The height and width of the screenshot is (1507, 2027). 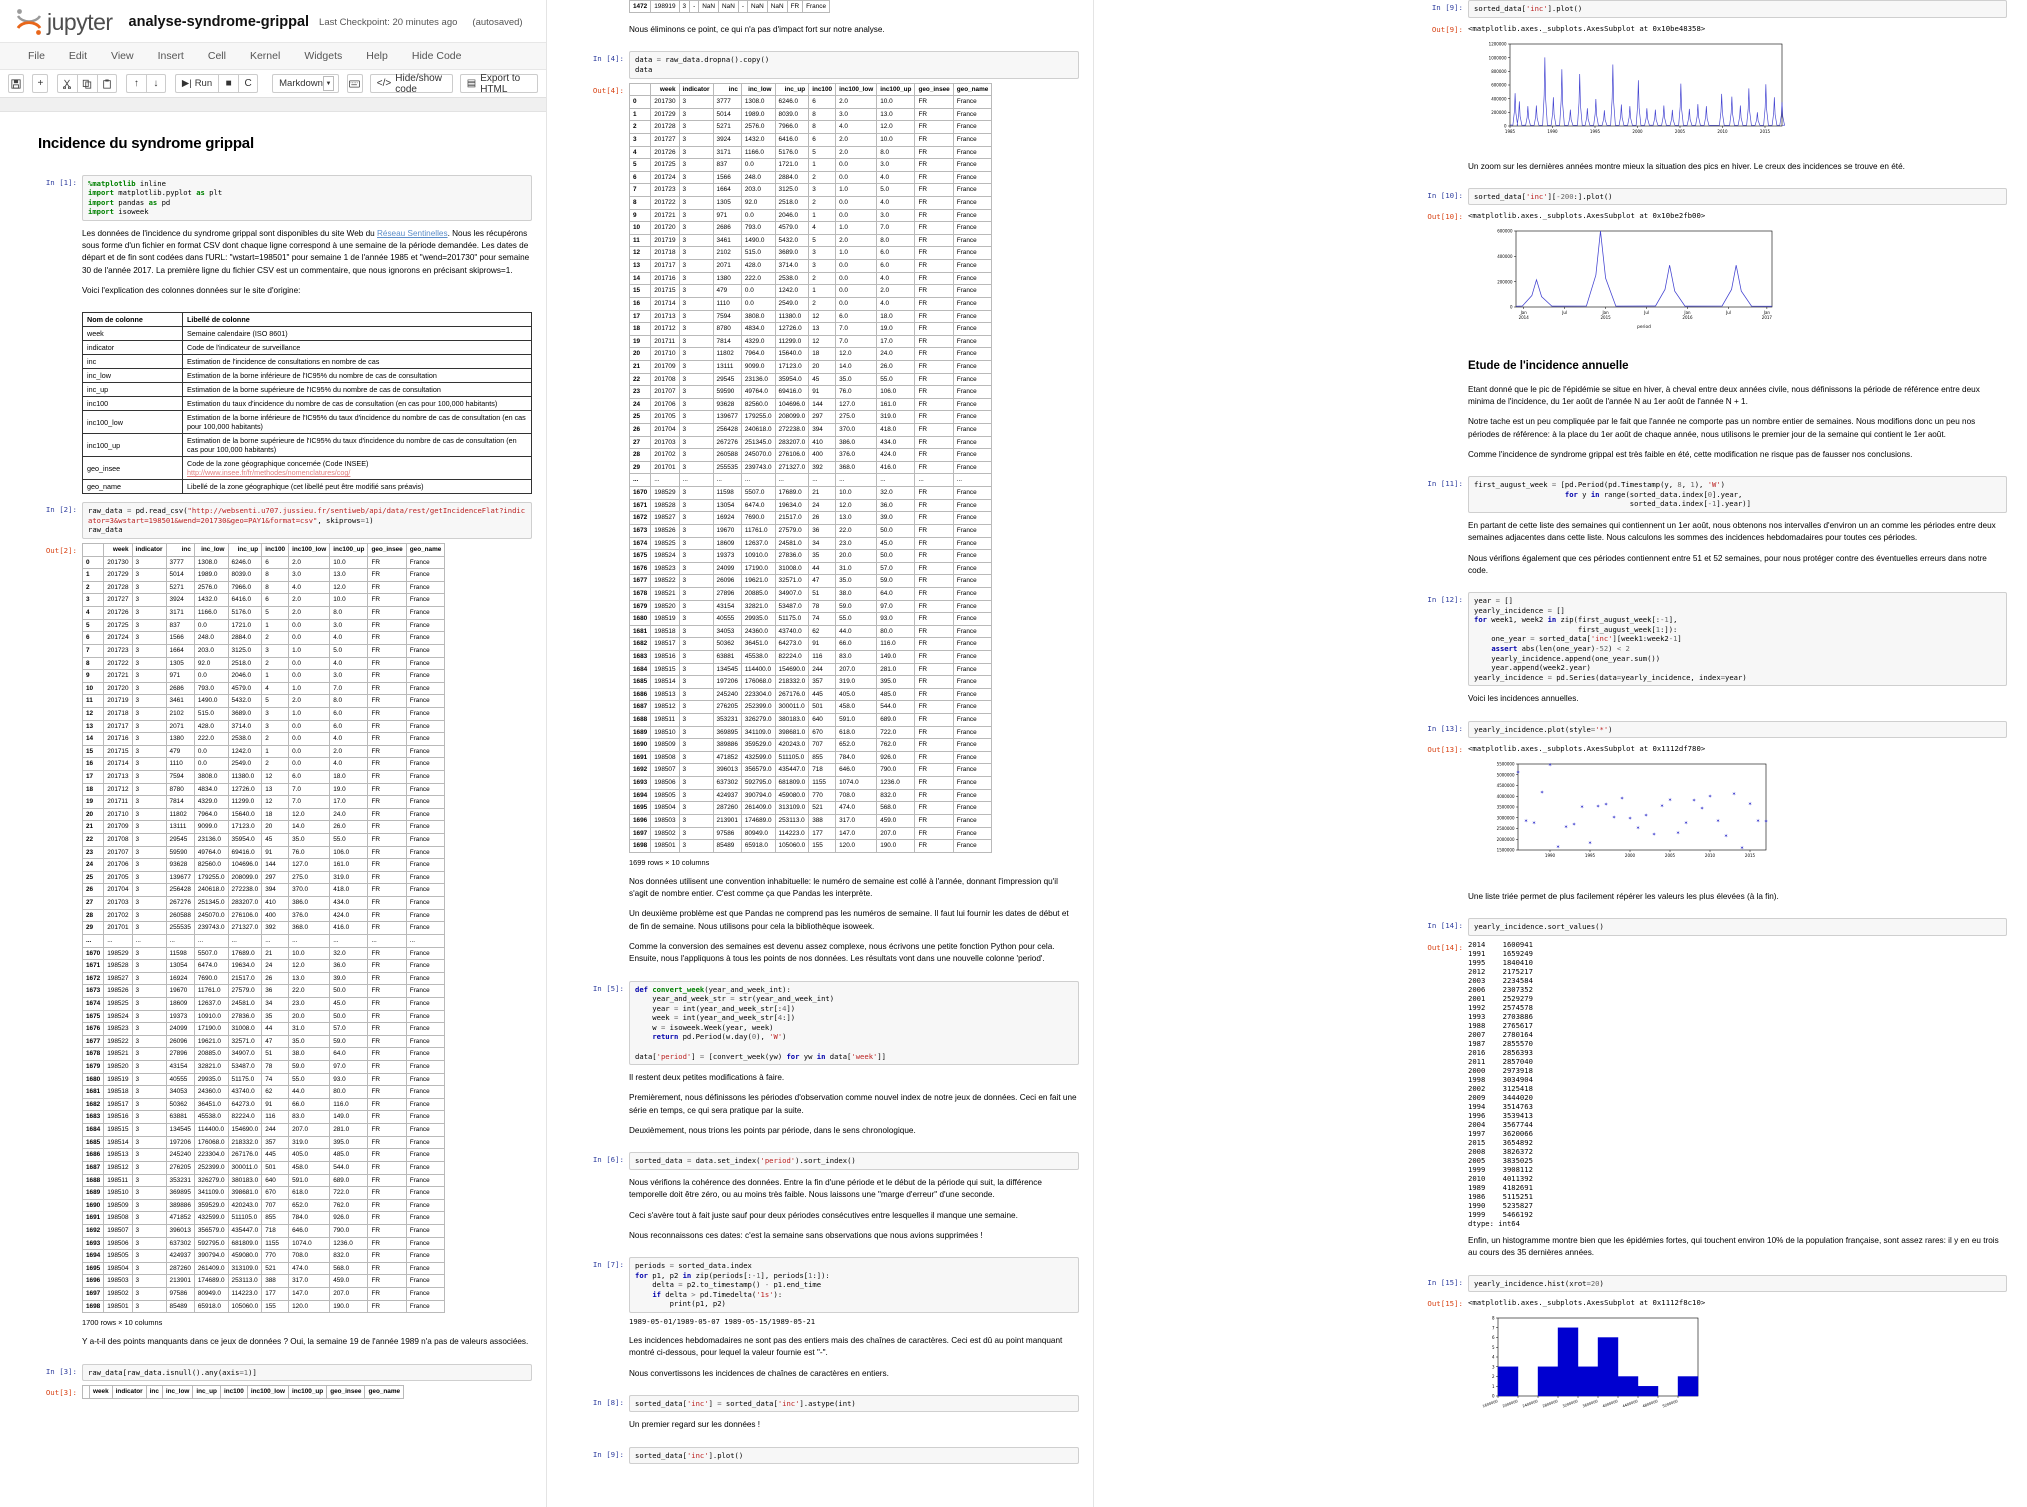 What do you see at coordinates (1715, 703) in the screenshot?
I see `cell-markdown-voici: Voici les incidences annuelles.` at bounding box center [1715, 703].